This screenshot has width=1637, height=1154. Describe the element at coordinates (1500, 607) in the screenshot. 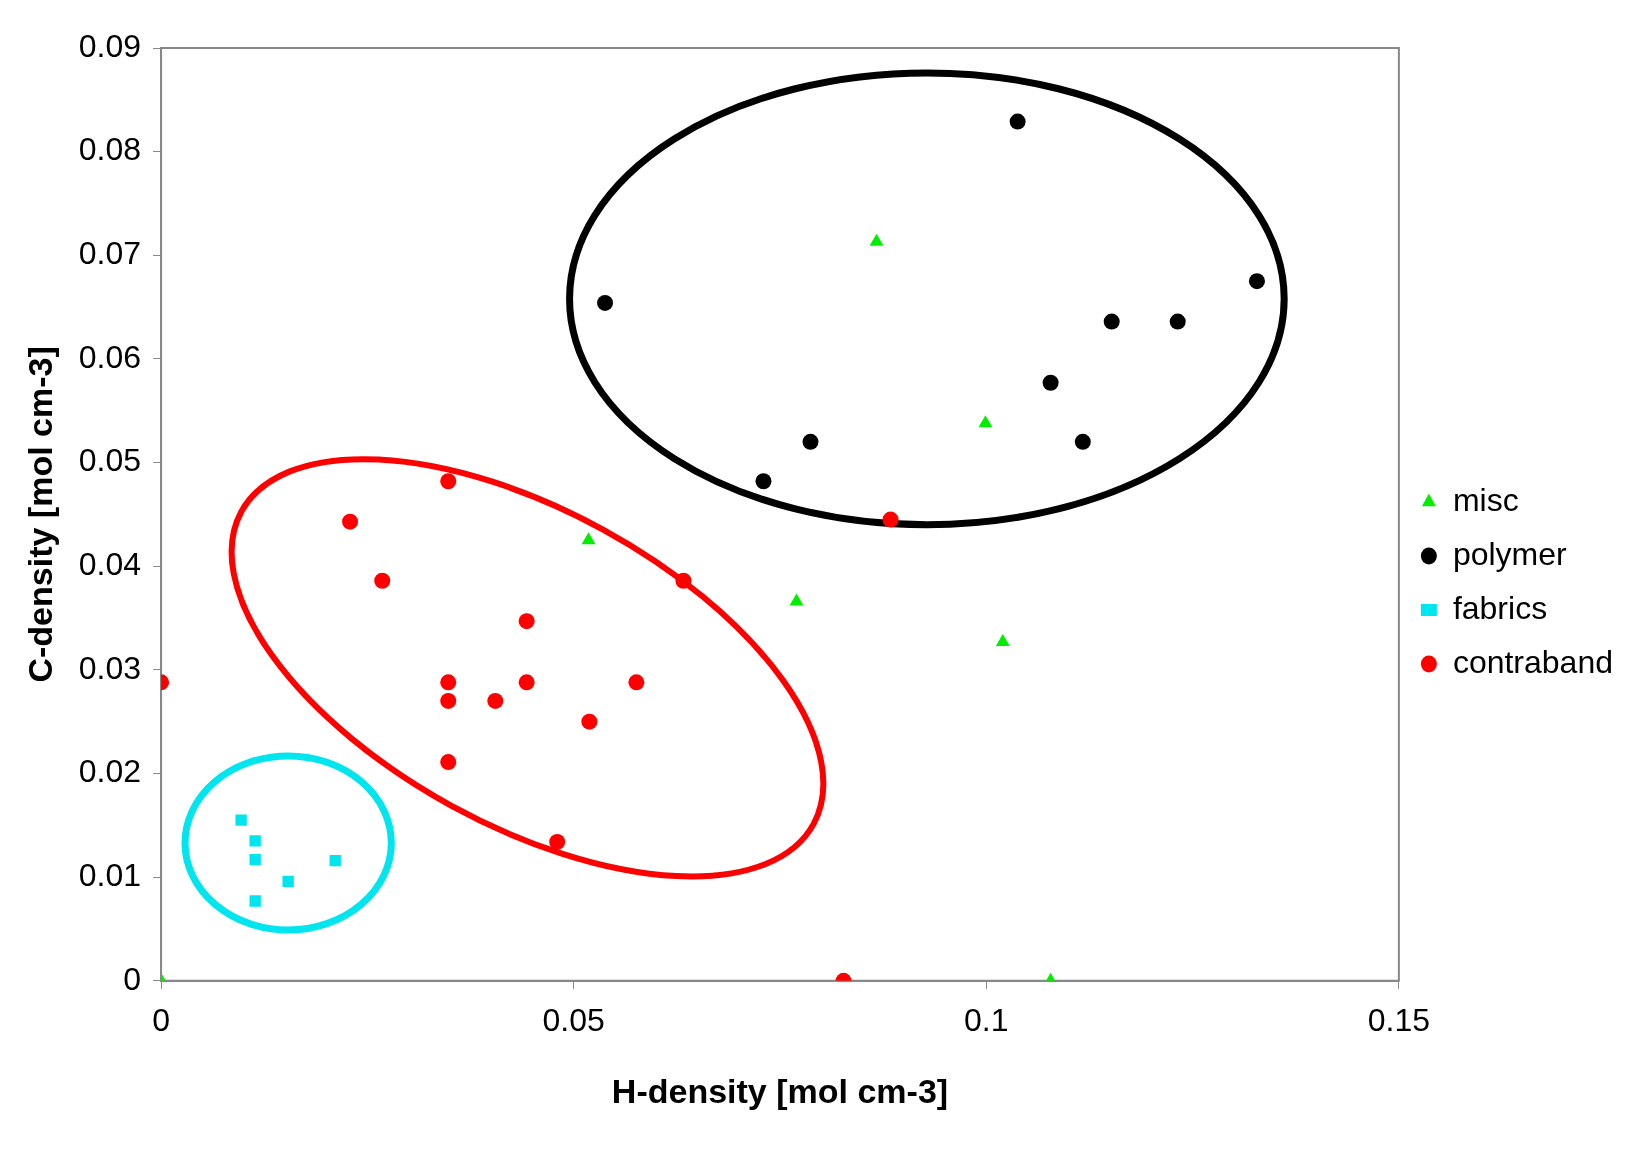

I see `legend-label: fabrics` at that location.